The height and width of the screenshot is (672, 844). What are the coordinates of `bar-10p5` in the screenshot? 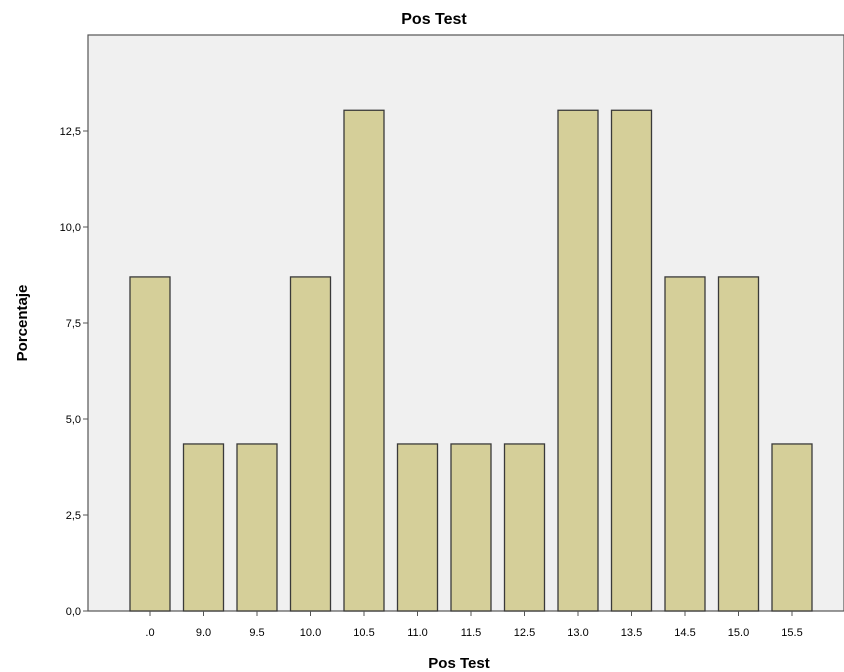 It's located at (364, 360).